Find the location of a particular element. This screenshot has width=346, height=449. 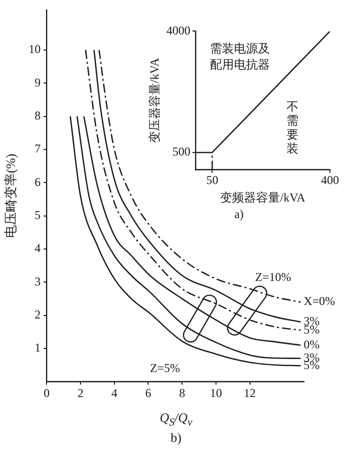

y-axis-title: 变压器容量/kVA is located at coordinates (154, 101).